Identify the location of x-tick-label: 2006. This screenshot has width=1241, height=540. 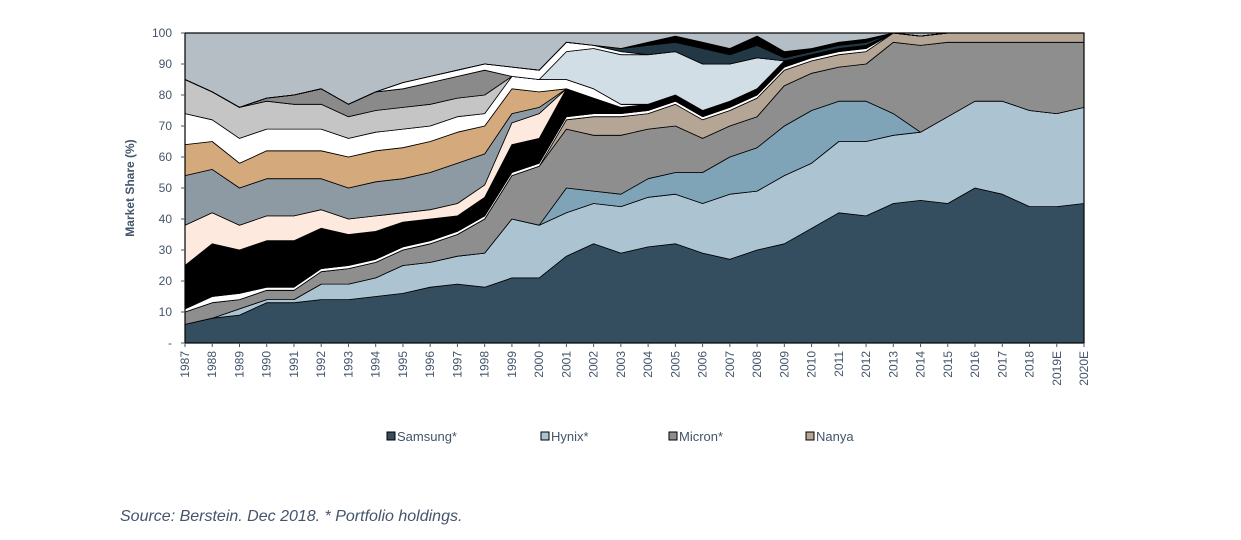
(703, 364).